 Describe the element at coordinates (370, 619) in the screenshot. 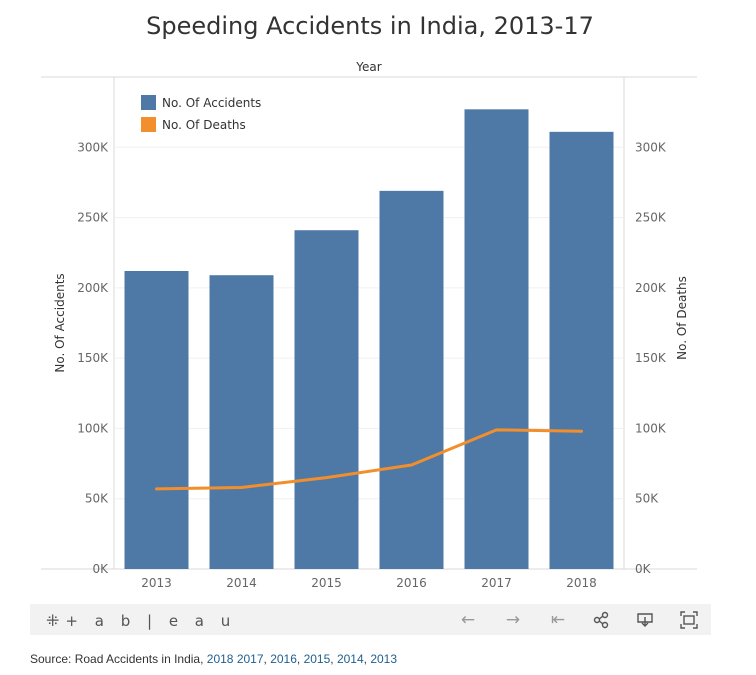

I see `tableau-toolbar: ⁜ + a b | e a u ← → ⇤` at that location.